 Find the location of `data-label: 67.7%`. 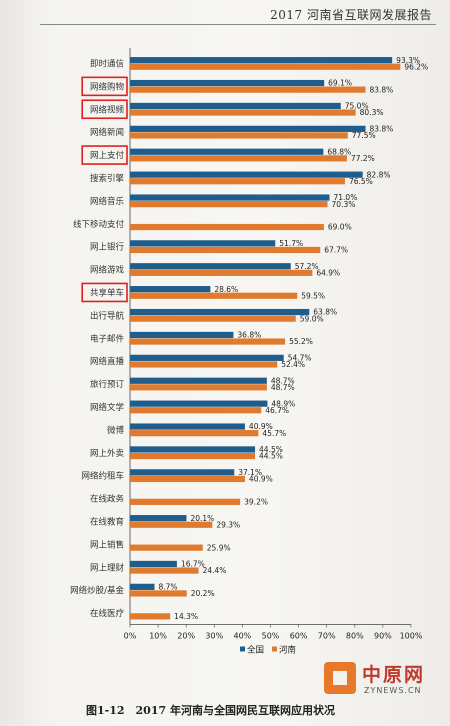

data-label: 67.7% is located at coordinates (336, 250).